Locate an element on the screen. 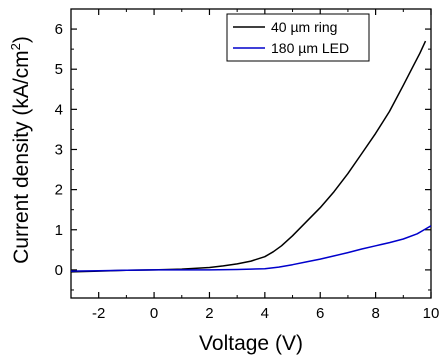 The image size is (445, 360). y-tick-label: 1 is located at coordinates (59, 230).